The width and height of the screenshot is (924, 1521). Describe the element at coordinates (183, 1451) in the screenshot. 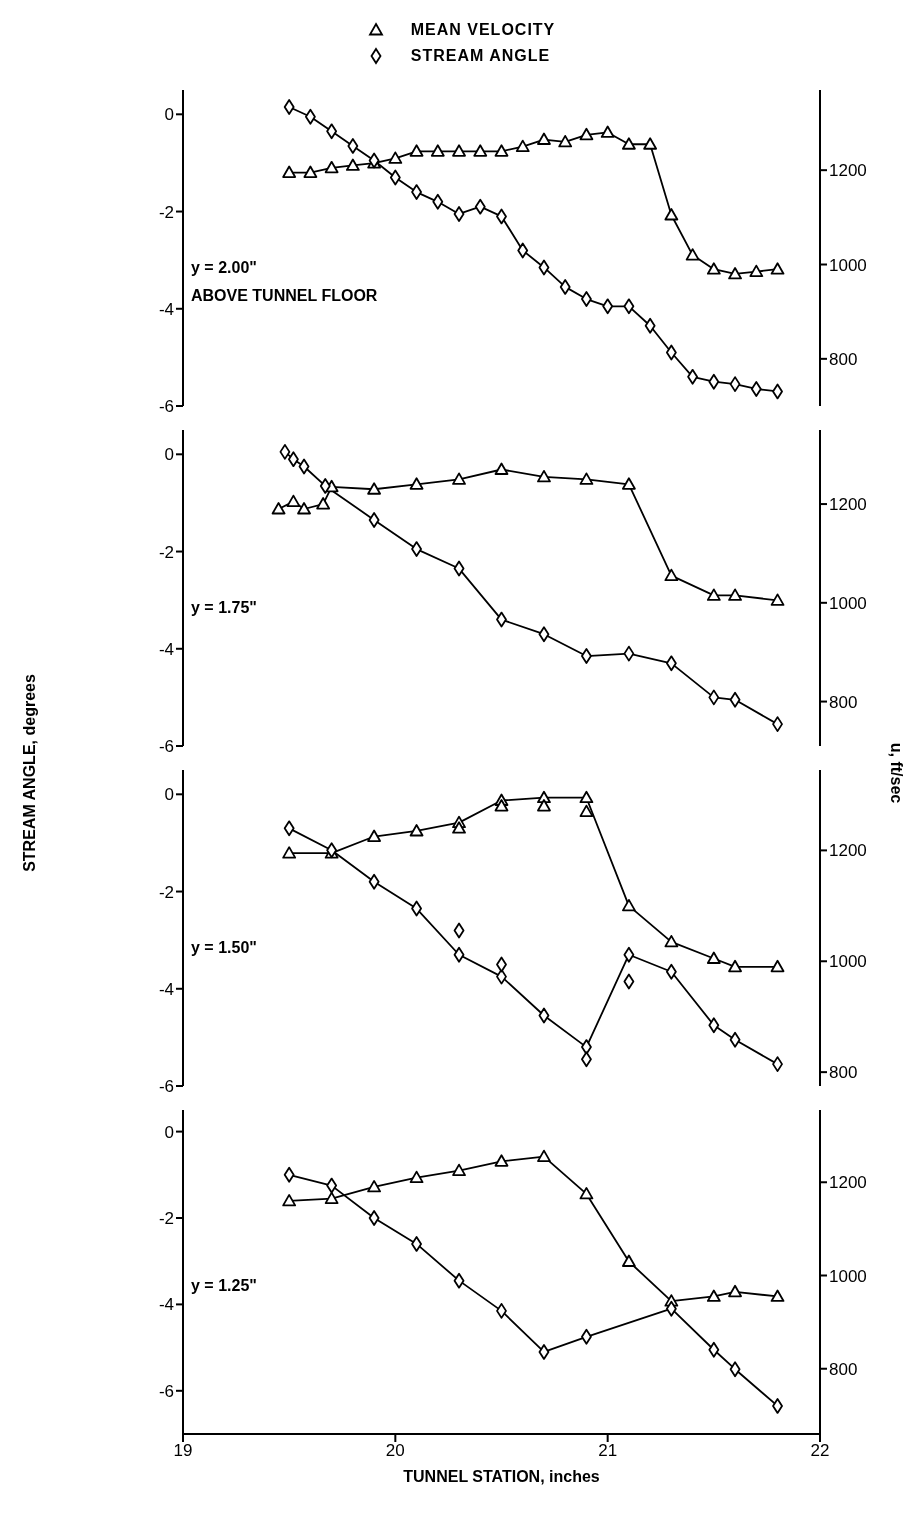

I see `x-tick-label: 19` at that location.